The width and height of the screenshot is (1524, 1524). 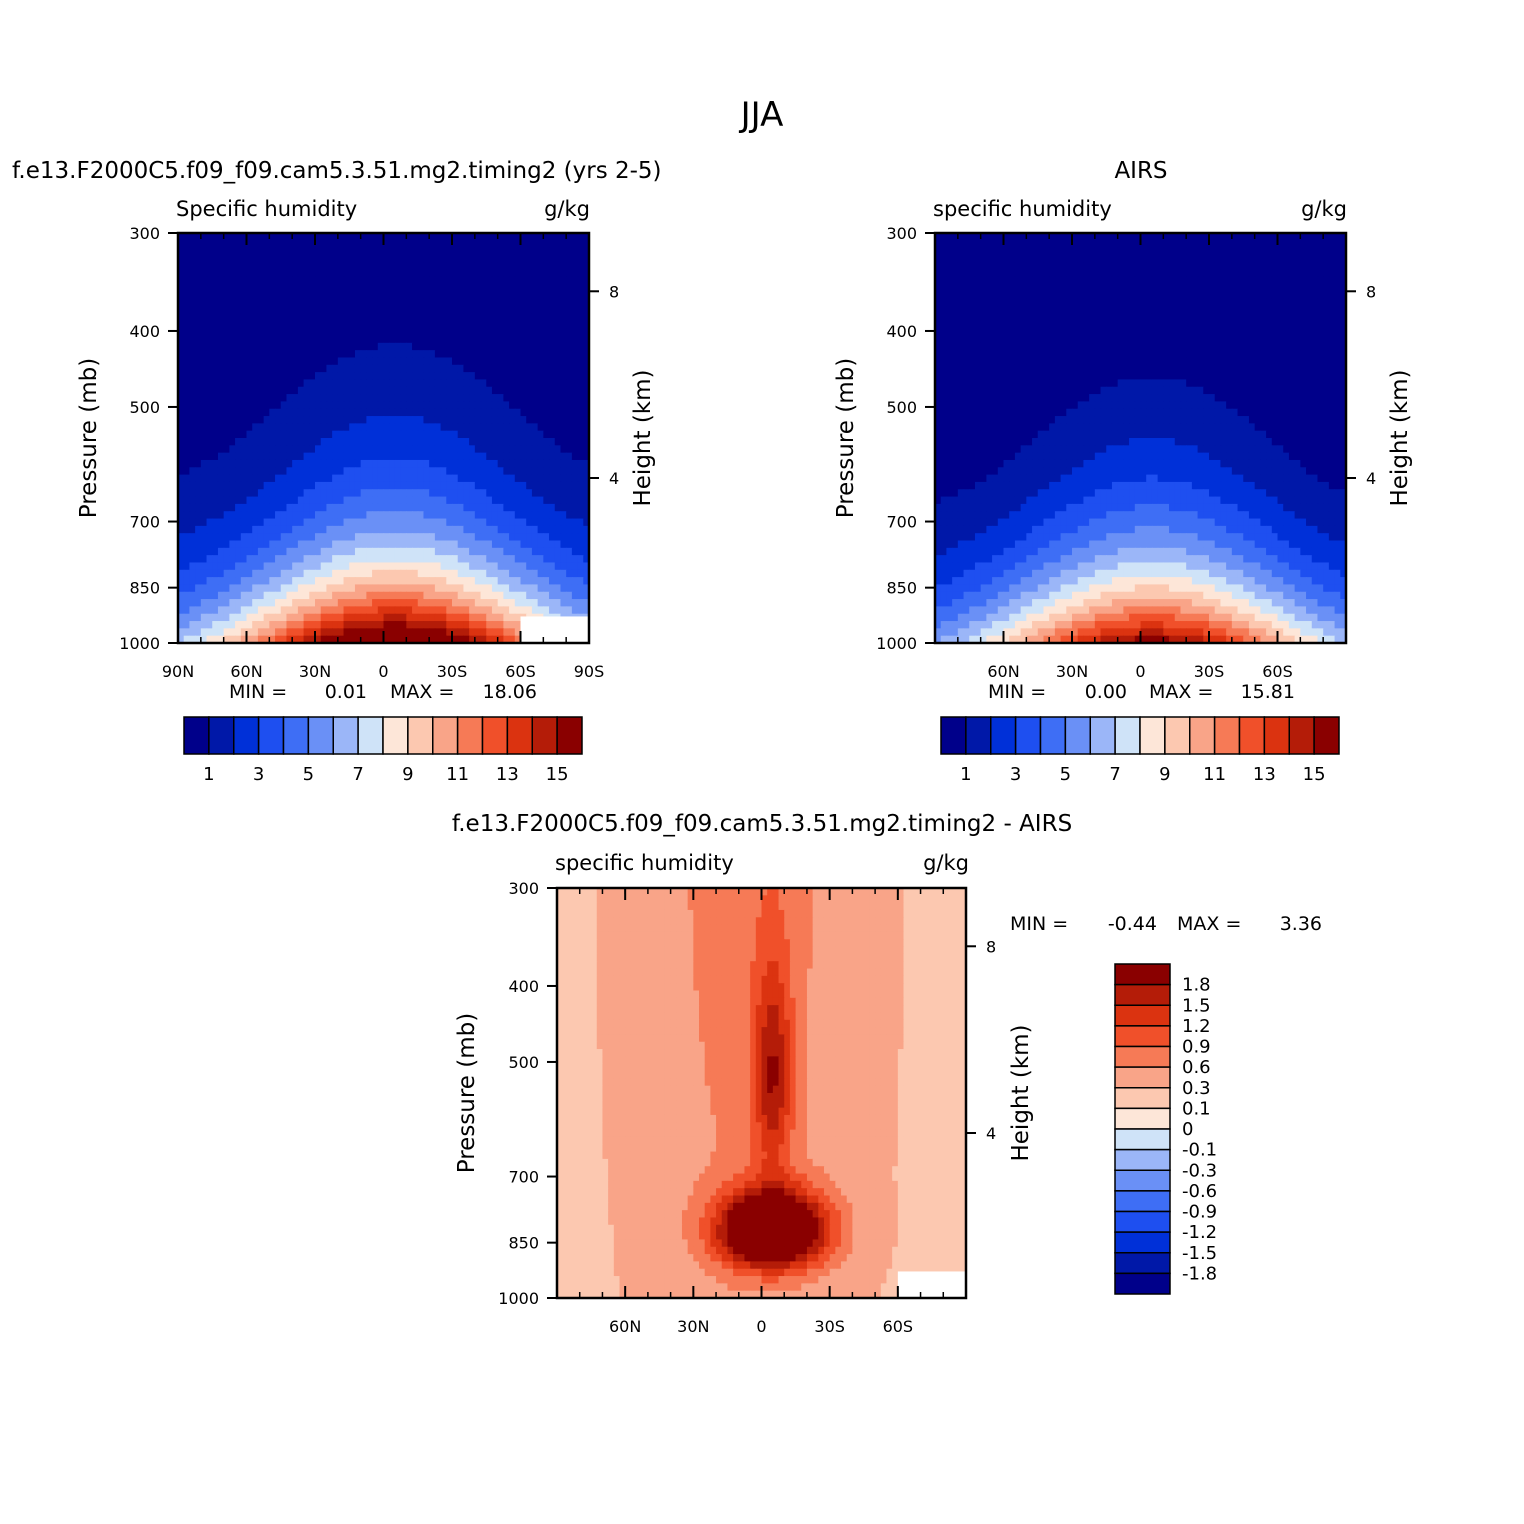 I want to click on x-tick-label: 60S, so click(x=520, y=671).